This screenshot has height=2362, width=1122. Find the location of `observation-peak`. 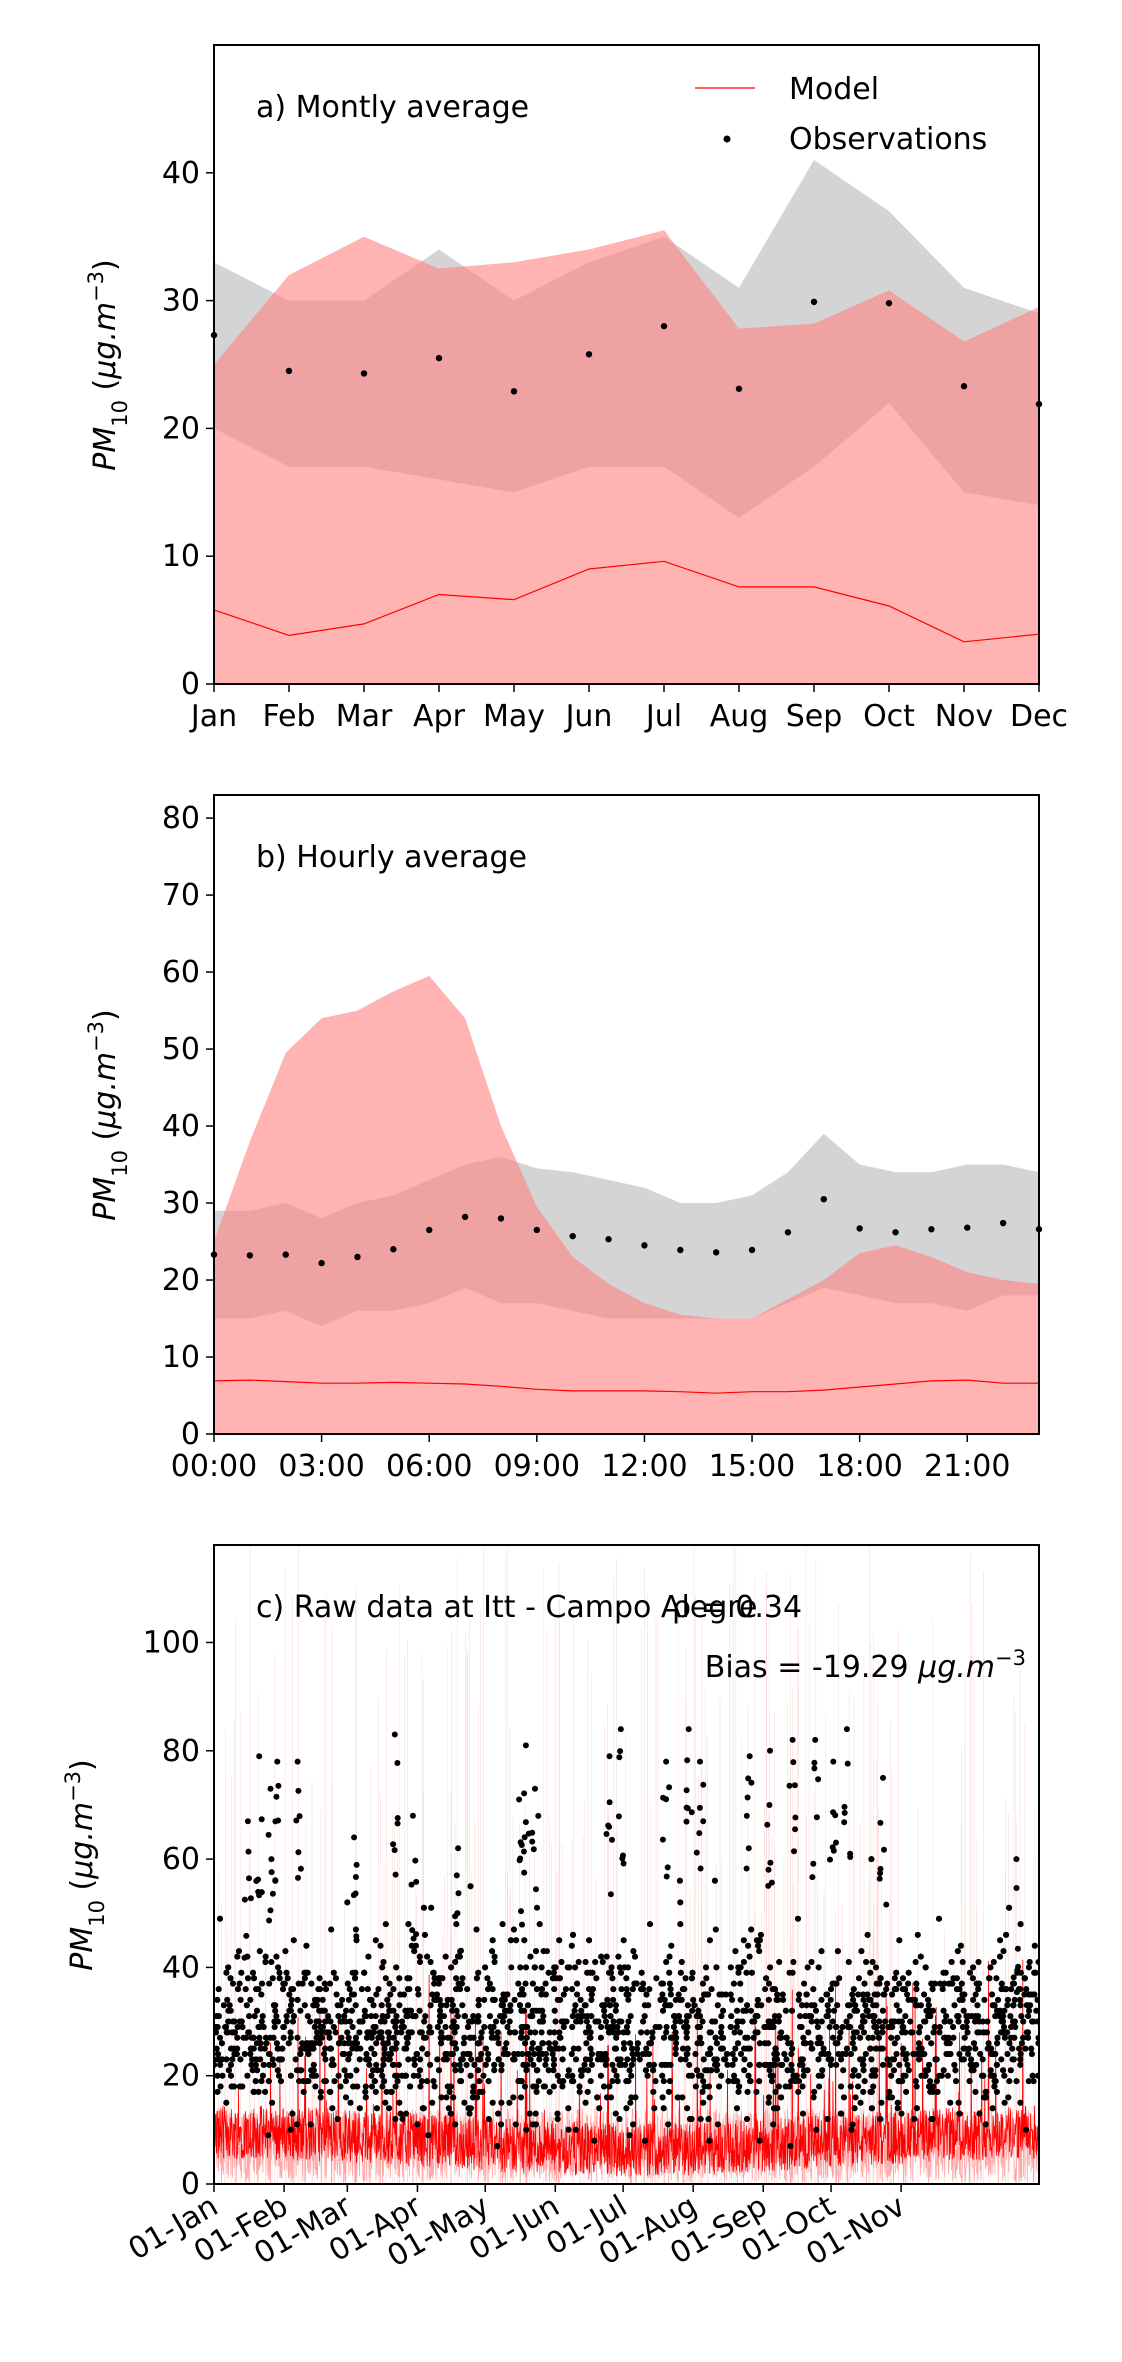

observation-peak is located at coordinates (297, 1761).